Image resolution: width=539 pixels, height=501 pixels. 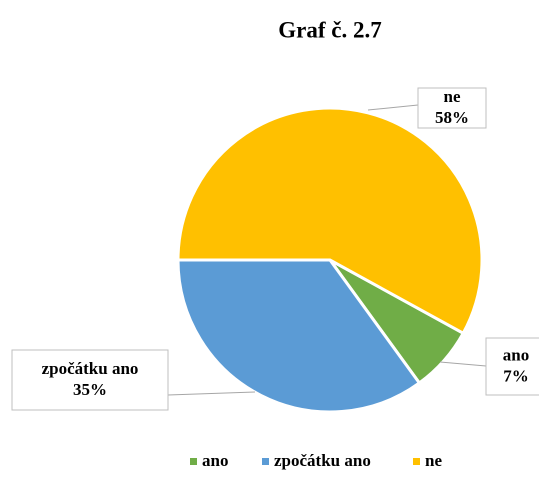 I want to click on data-label-name: ano, so click(x=516, y=354).